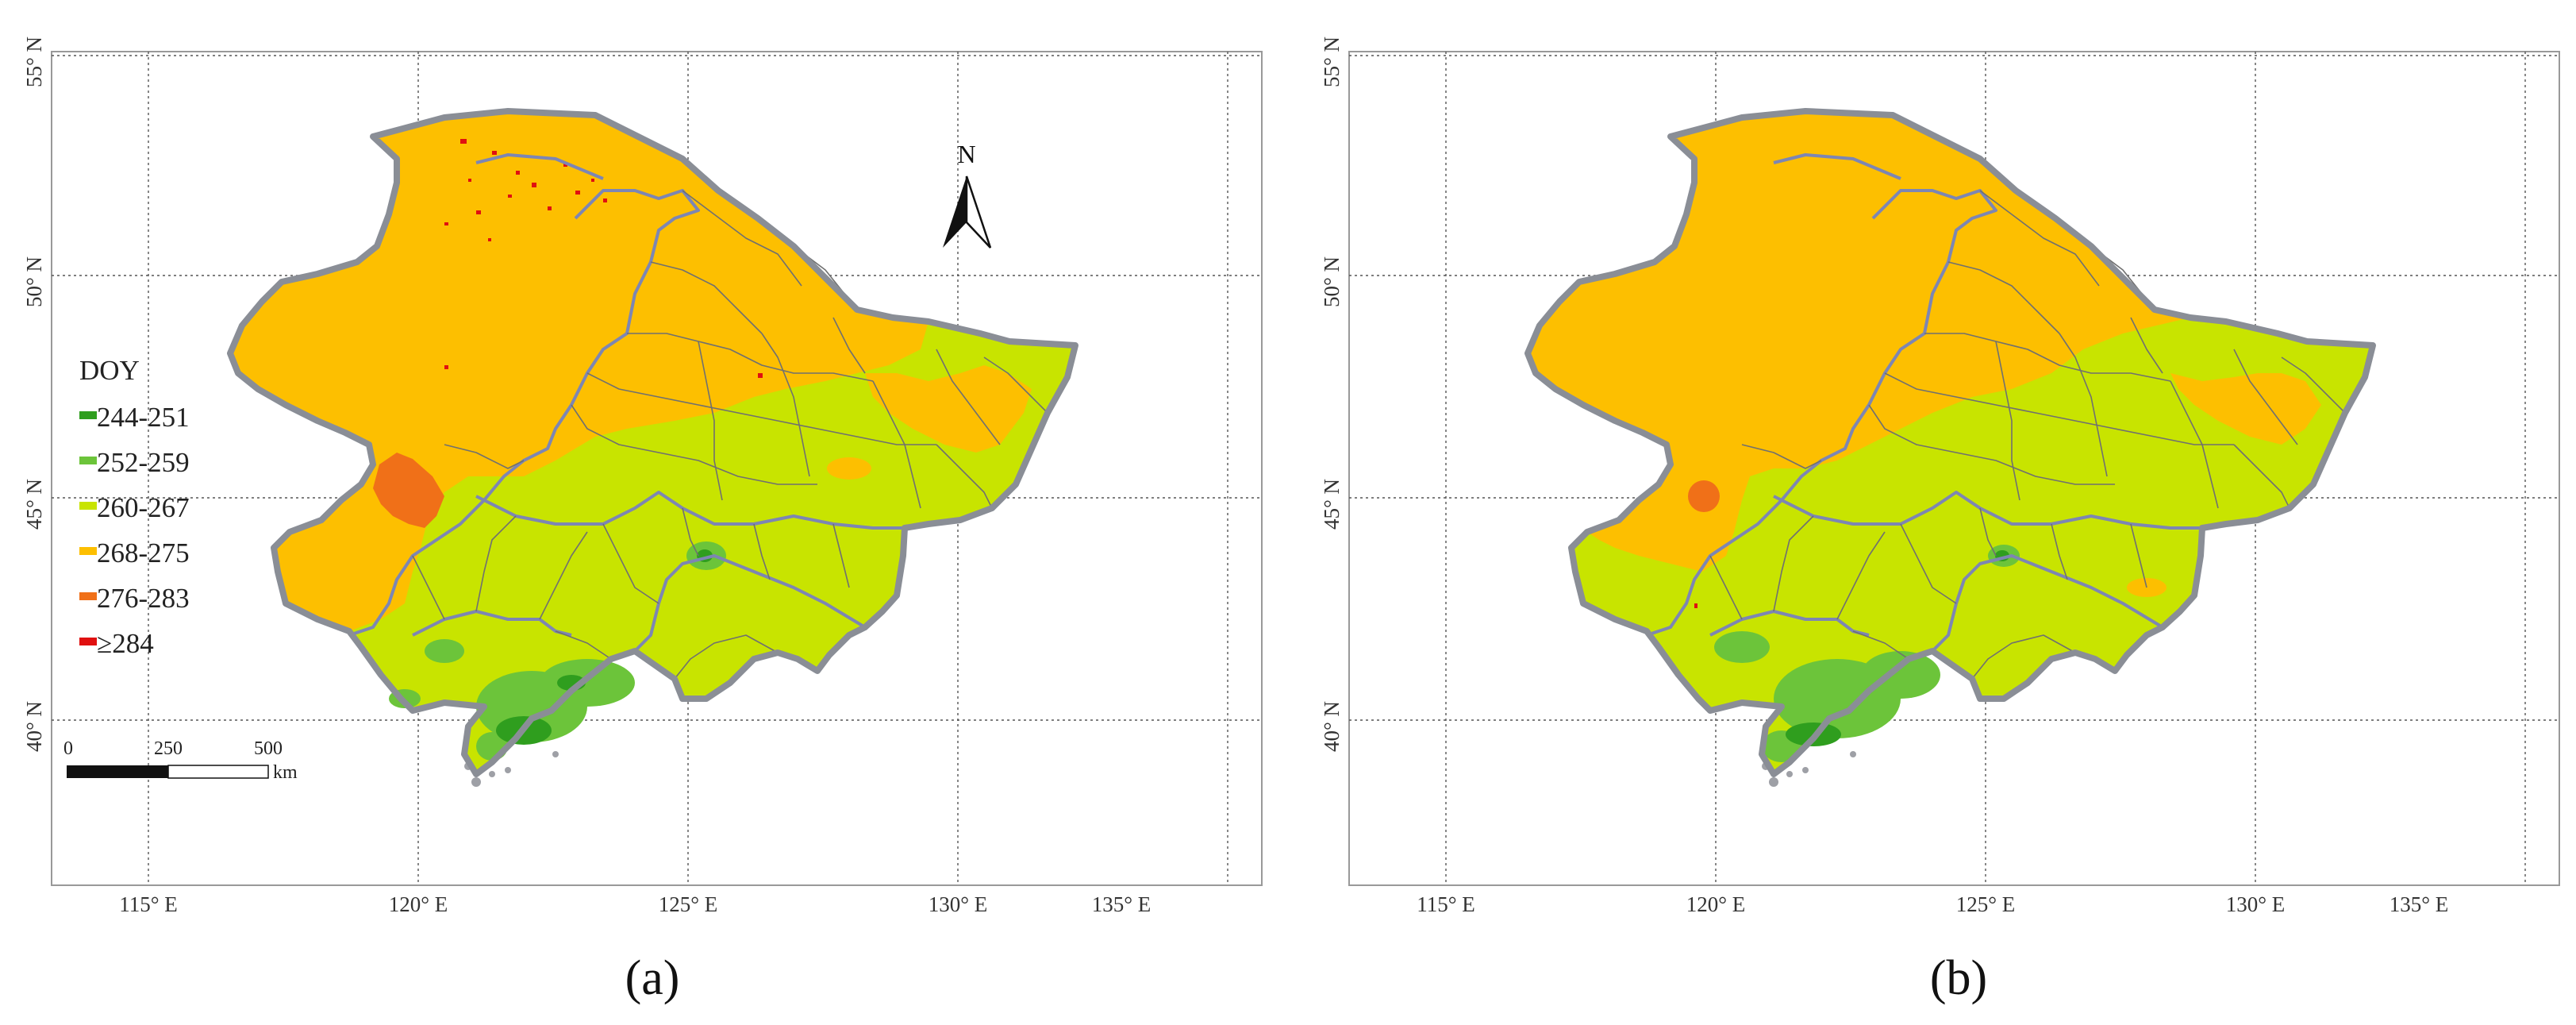 Image resolution: width=2576 pixels, height=1025 pixels. What do you see at coordinates (967, 194) in the screenshot?
I see `north-arrow: N` at bounding box center [967, 194].